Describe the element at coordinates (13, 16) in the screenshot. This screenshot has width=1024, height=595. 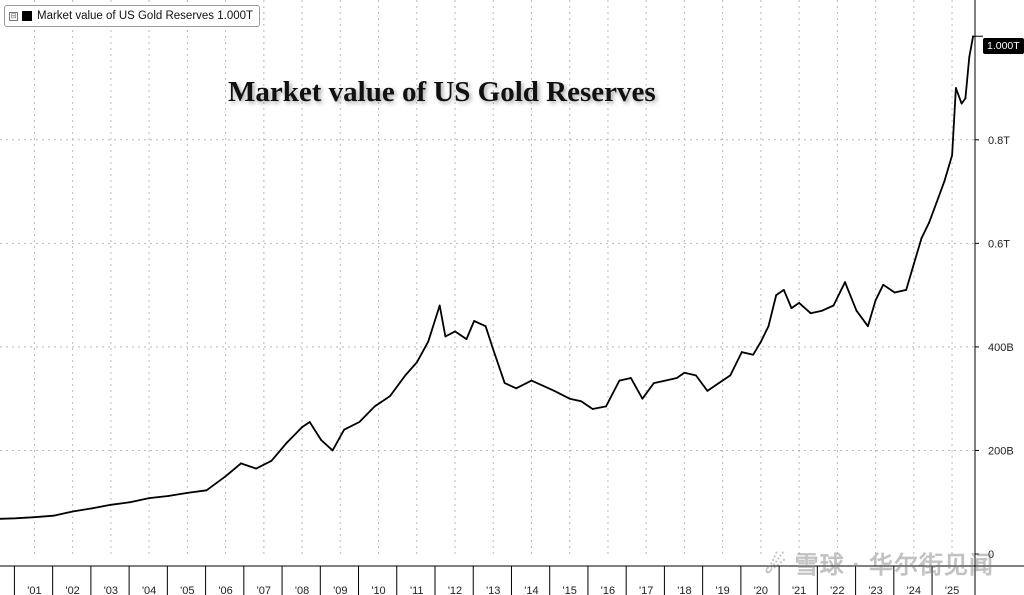
I see `legend-toggle-icon: ⊟` at that location.